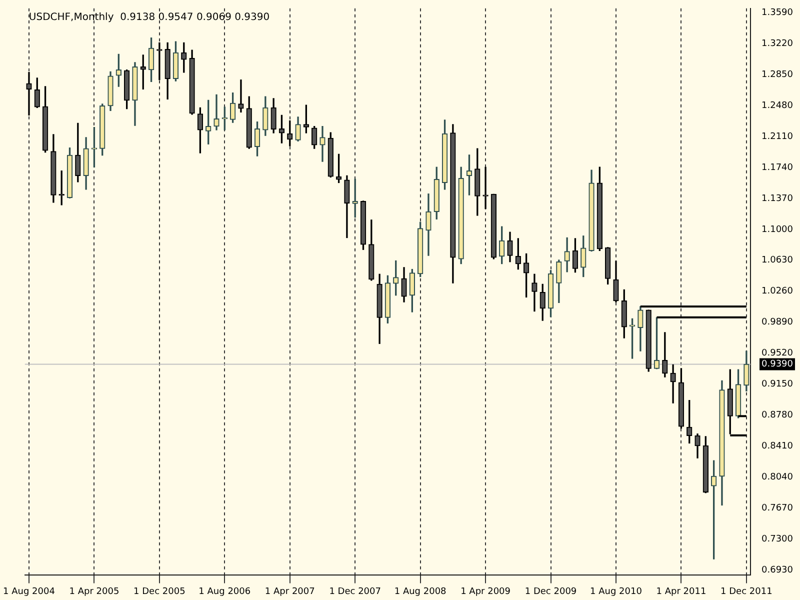  I want to click on chart-title: USDCHF,Monthly 0.9138 0.9547 0.9069 0.9390, so click(149, 17).